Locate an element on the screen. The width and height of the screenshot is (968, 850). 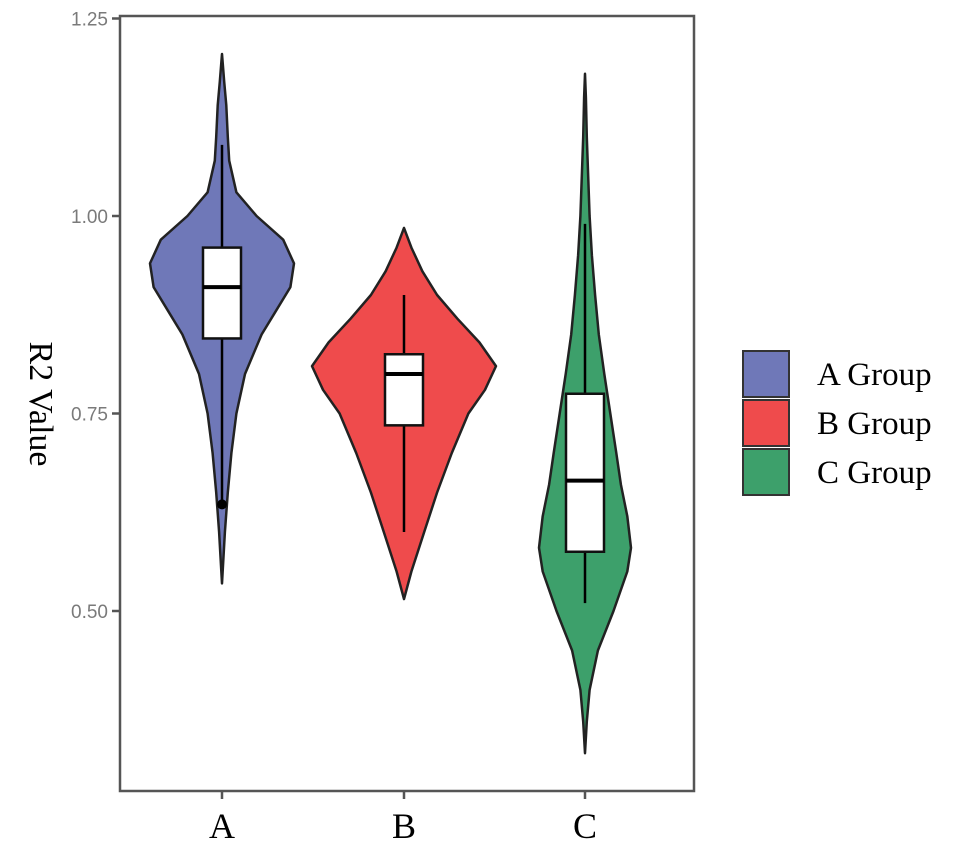
violin-group-C is located at coordinates (585, 413).